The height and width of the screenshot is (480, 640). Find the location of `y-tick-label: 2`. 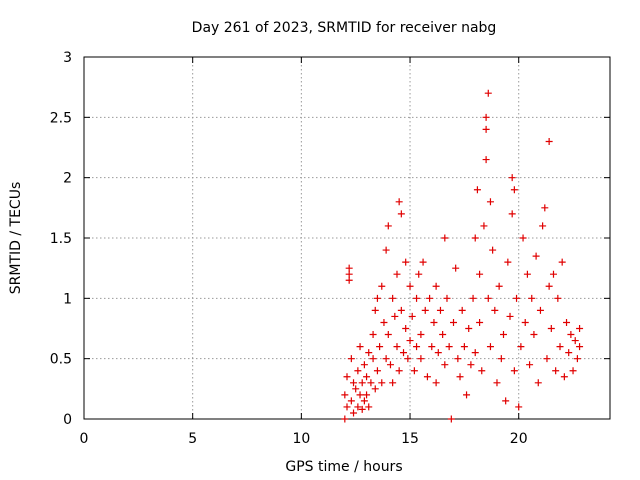

y-tick-label: 2 is located at coordinates (67, 179).